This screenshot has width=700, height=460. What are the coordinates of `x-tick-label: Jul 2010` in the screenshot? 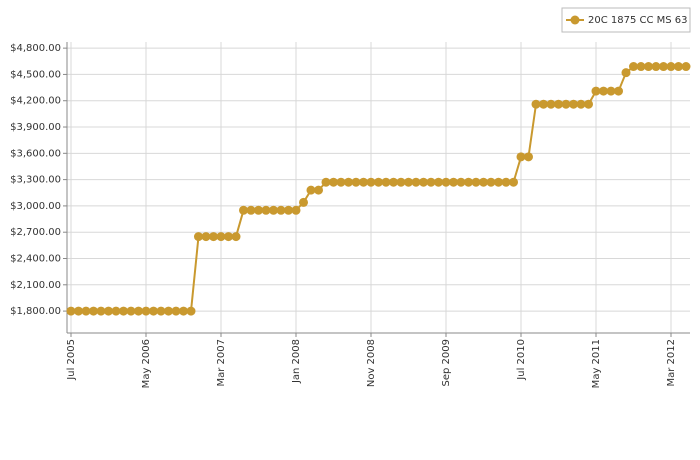 It's located at (521, 360).